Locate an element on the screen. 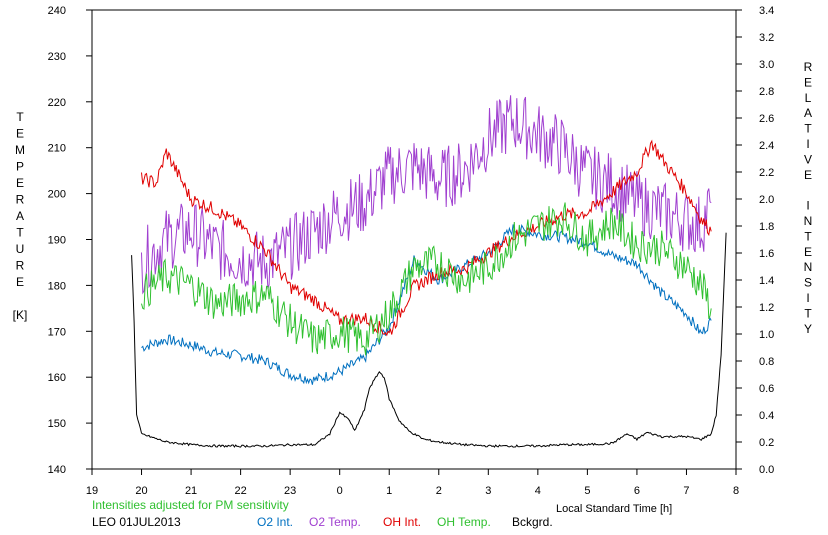 This screenshot has height=535, width=828. y-left-tick-label: 220 is located at coordinates (57, 103).